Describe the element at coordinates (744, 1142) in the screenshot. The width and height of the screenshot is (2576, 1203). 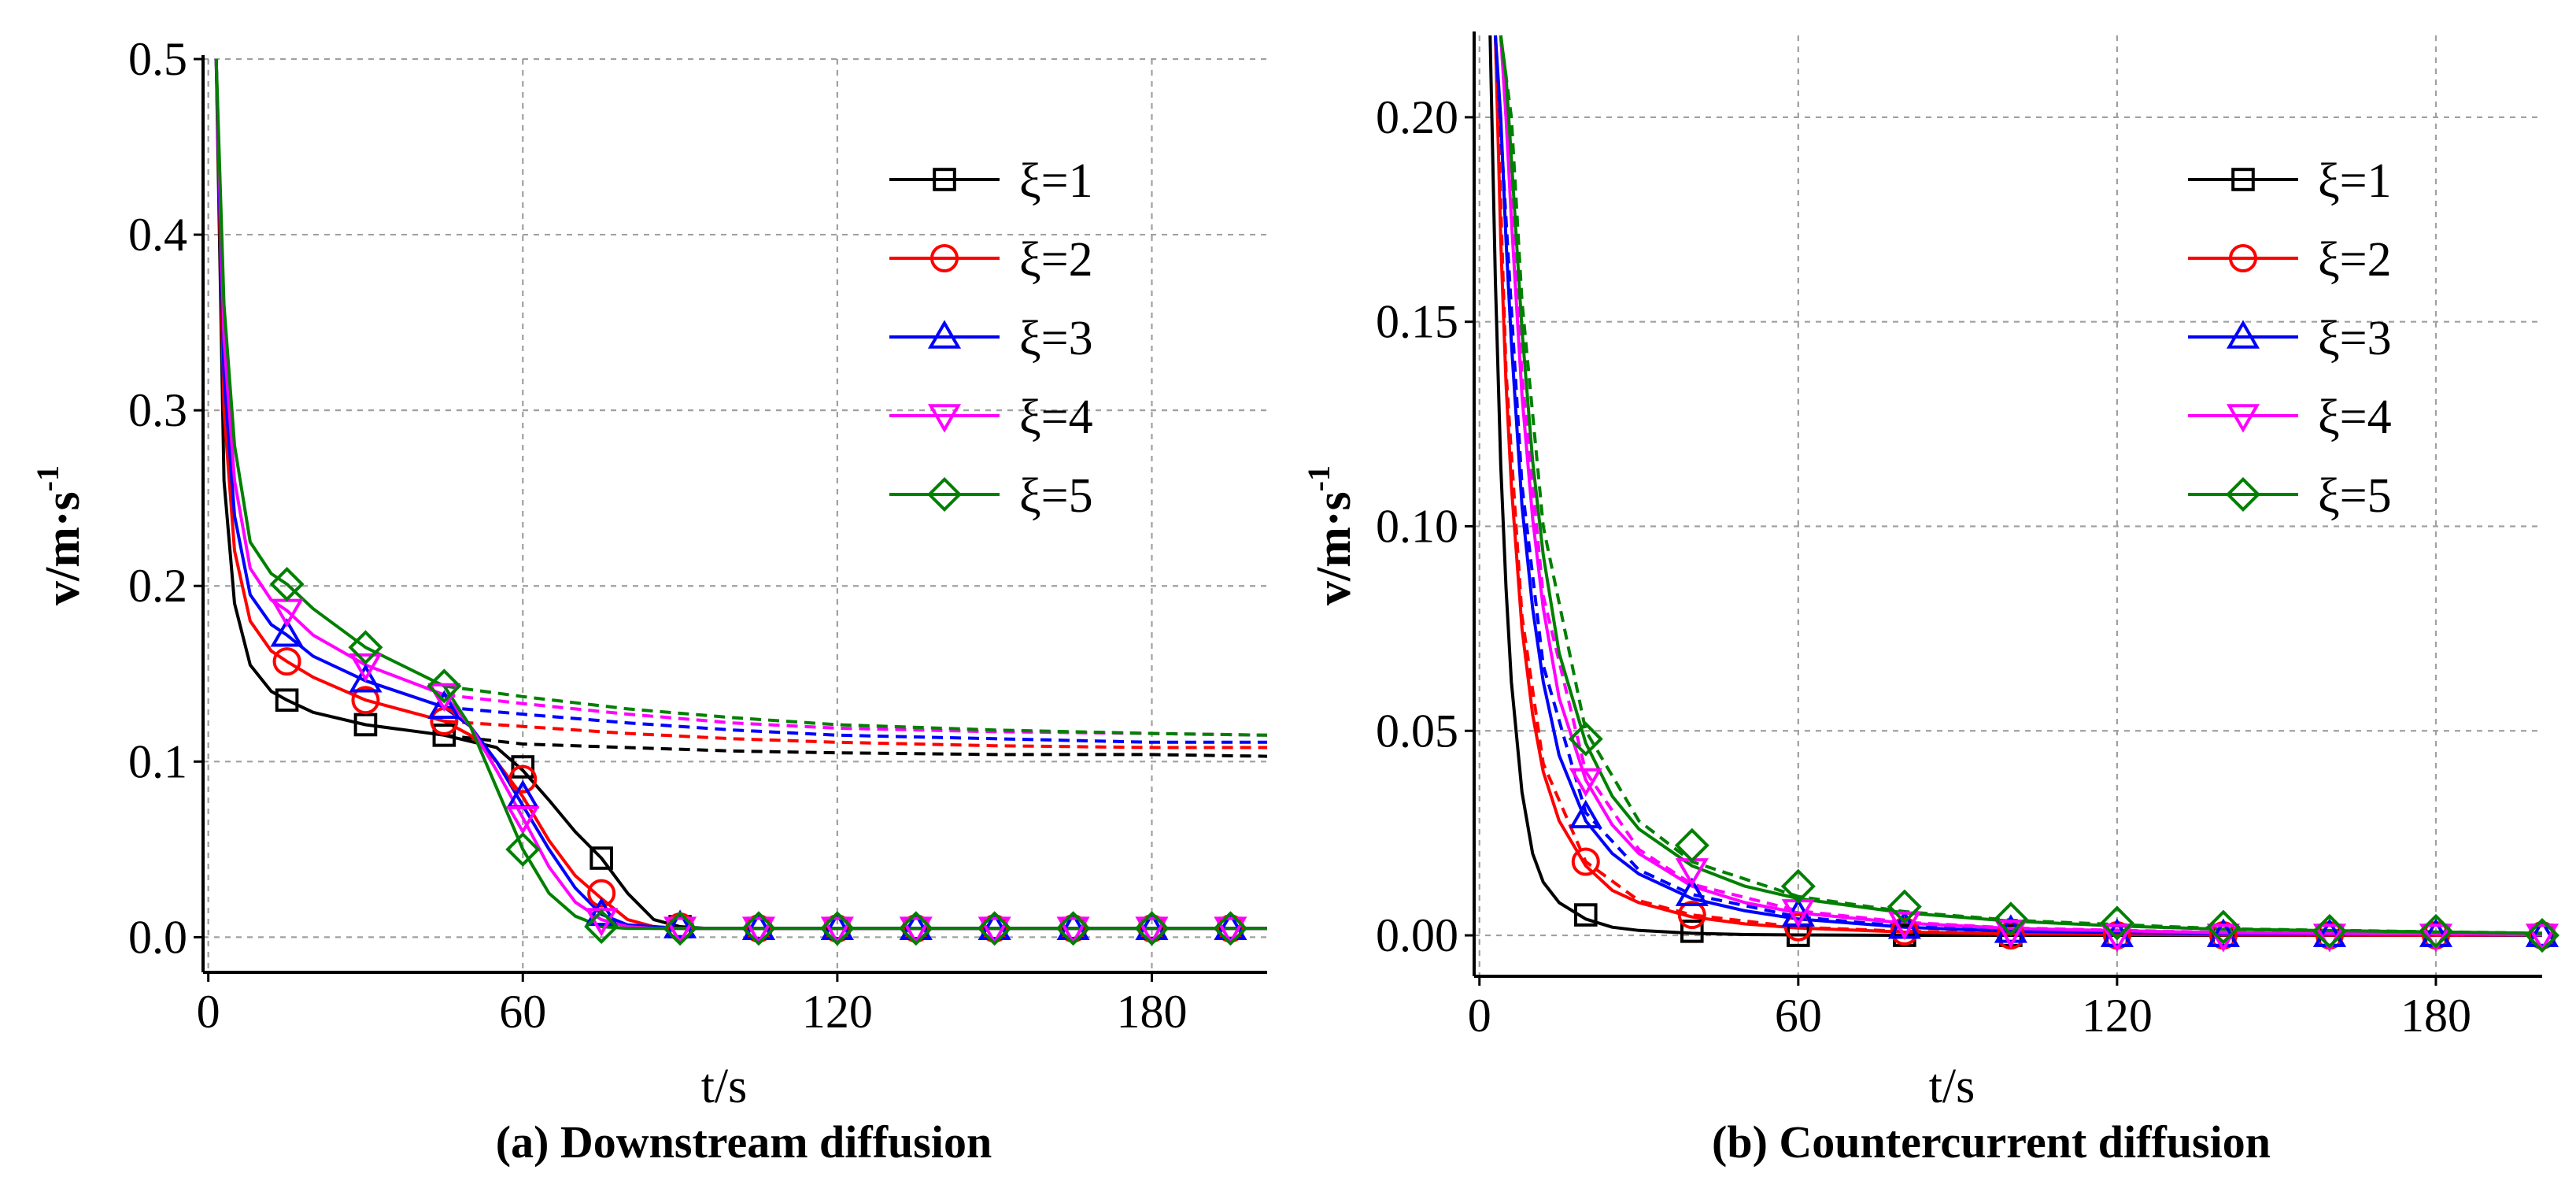
I see `caption-a: (a) Downstream diffusion` at that location.